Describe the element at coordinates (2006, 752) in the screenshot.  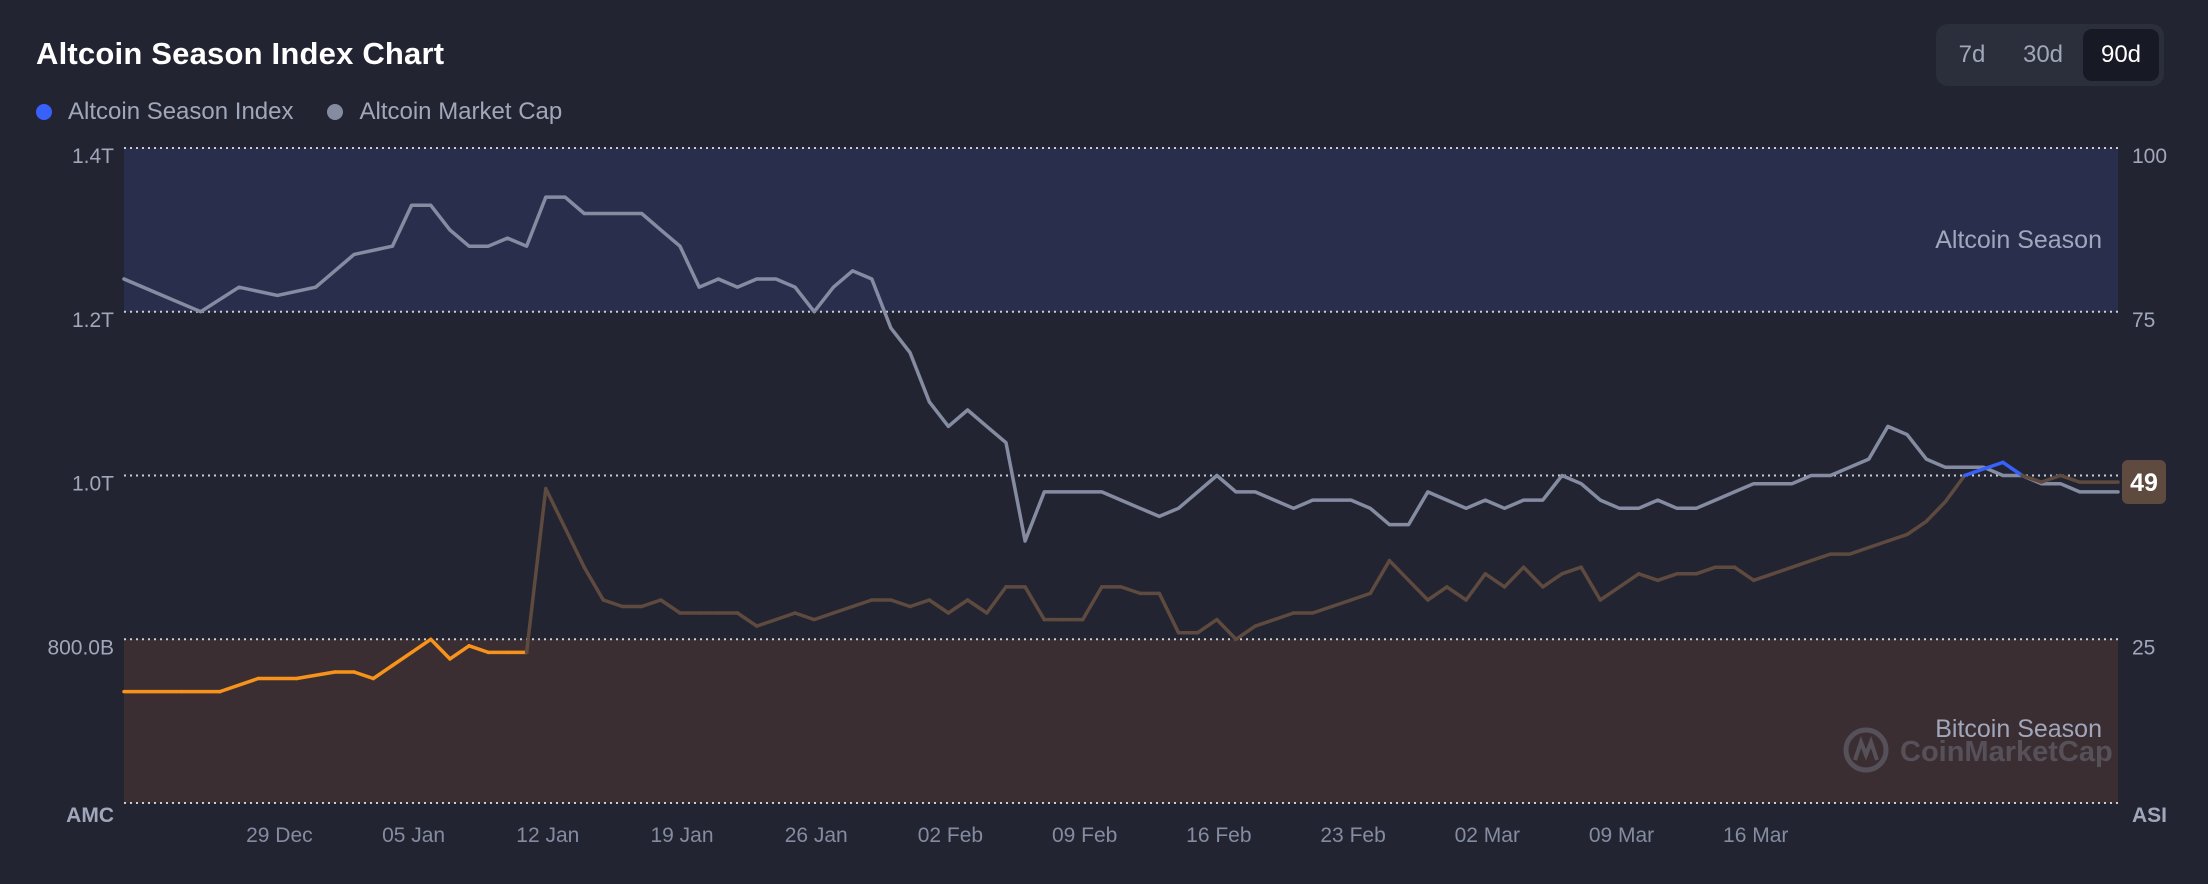
I see `watermark-text: CoinMarketCap` at that location.